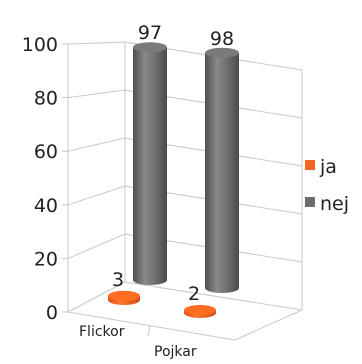 The width and height of the screenshot is (362, 364). Describe the element at coordinates (46, 152) in the screenshot. I see `y-tick-label: 60` at that location.